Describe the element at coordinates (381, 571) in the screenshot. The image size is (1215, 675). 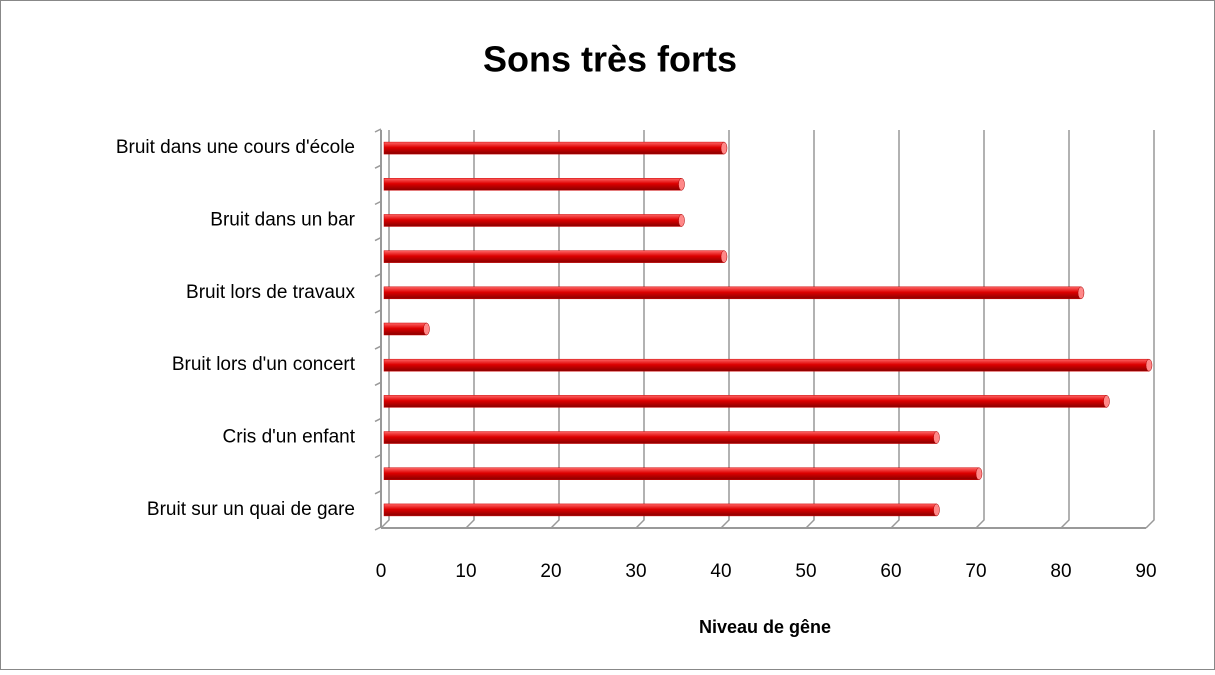
I see `x-tick-label: 0` at that location.